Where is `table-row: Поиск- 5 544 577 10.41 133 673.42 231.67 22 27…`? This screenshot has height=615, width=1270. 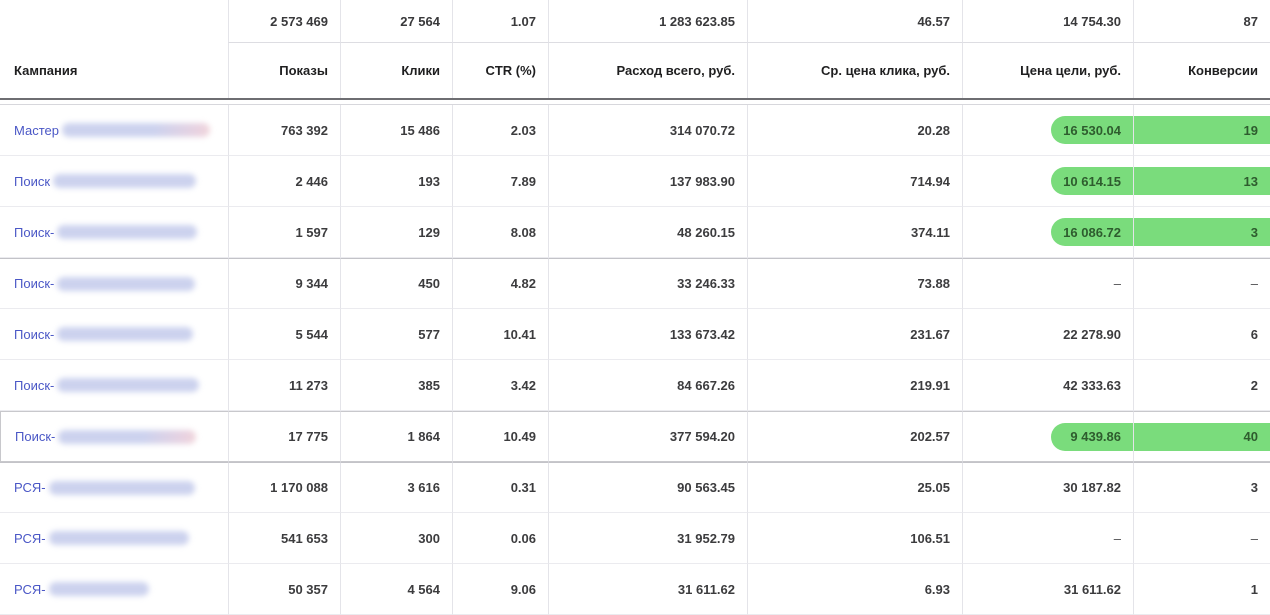
table-row: Поиск- 5 544 577 10.41 133 673.42 231.67 22 27… is located at coordinates (635, 334).